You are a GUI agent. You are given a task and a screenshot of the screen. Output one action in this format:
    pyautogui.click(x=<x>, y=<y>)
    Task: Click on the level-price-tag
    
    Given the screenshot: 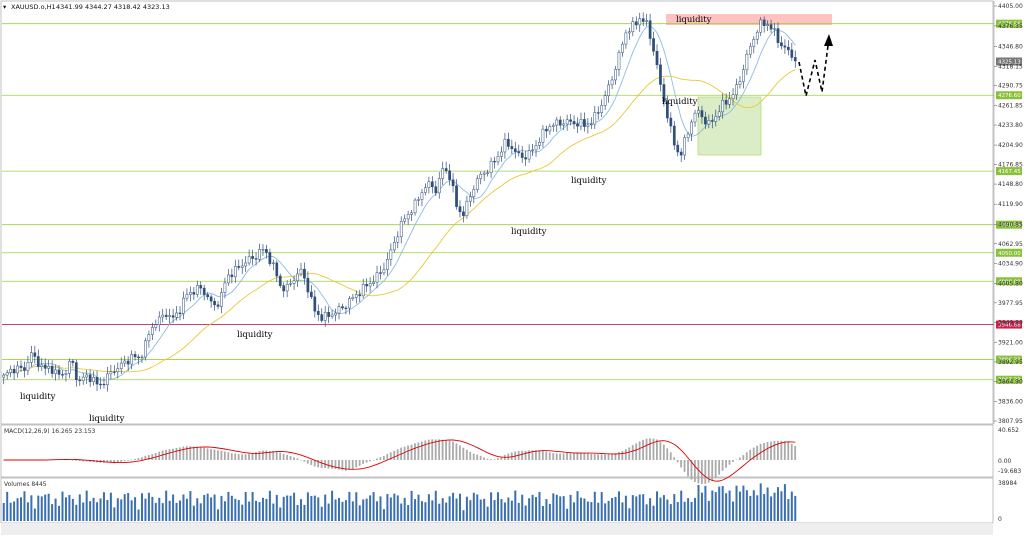 What is the action you would take?
    pyautogui.click(x=1009, y=281)
    